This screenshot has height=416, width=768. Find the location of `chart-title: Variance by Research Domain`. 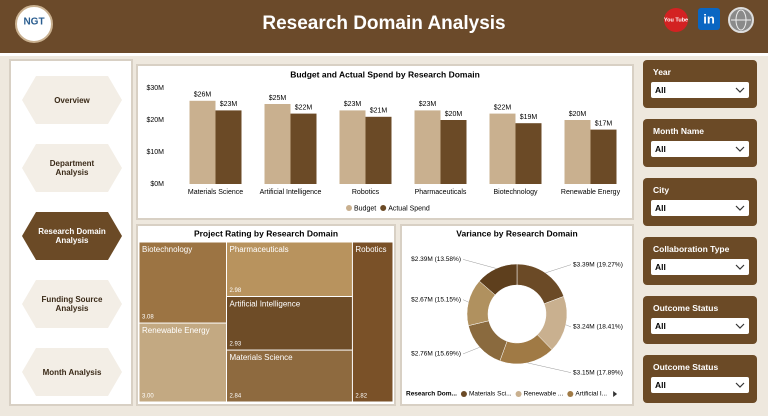

chart-title: Variance by Research Domain is located at coordinates (516, 233).